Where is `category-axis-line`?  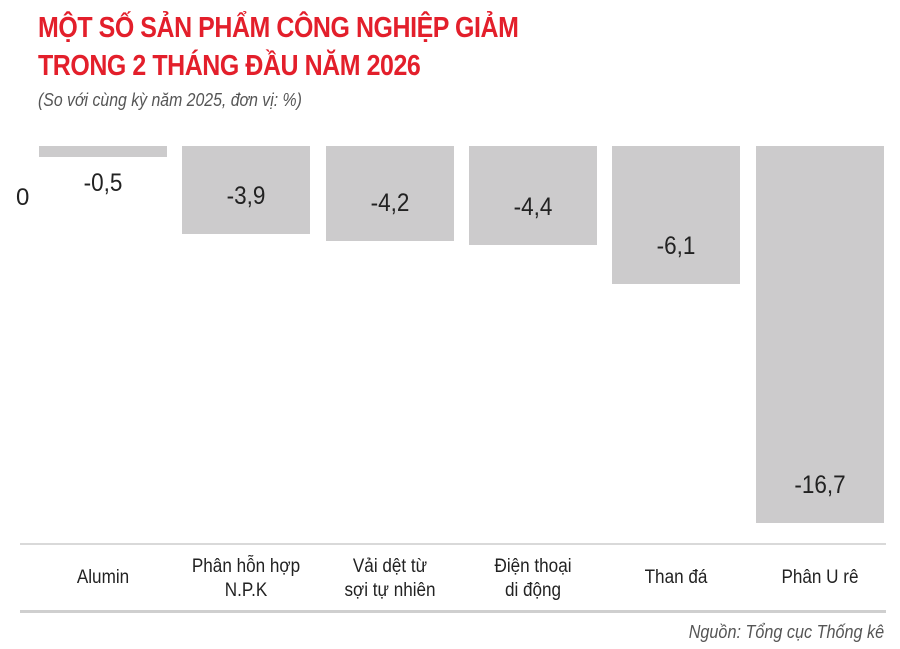 category-axis-line is located at coordinates (453, 544).